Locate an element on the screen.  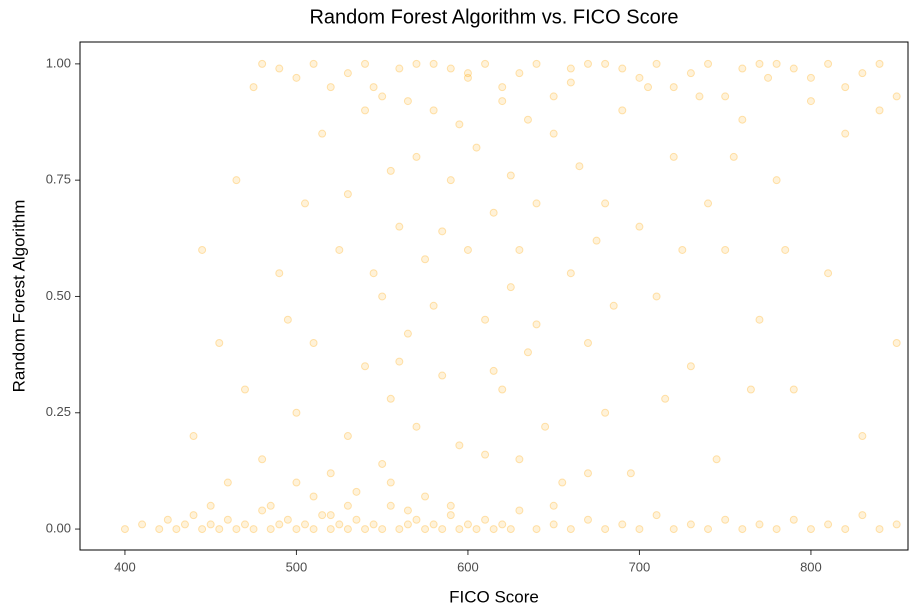
y-axis-title: Random Forest Algorithm is located at coordinates (18, 296).